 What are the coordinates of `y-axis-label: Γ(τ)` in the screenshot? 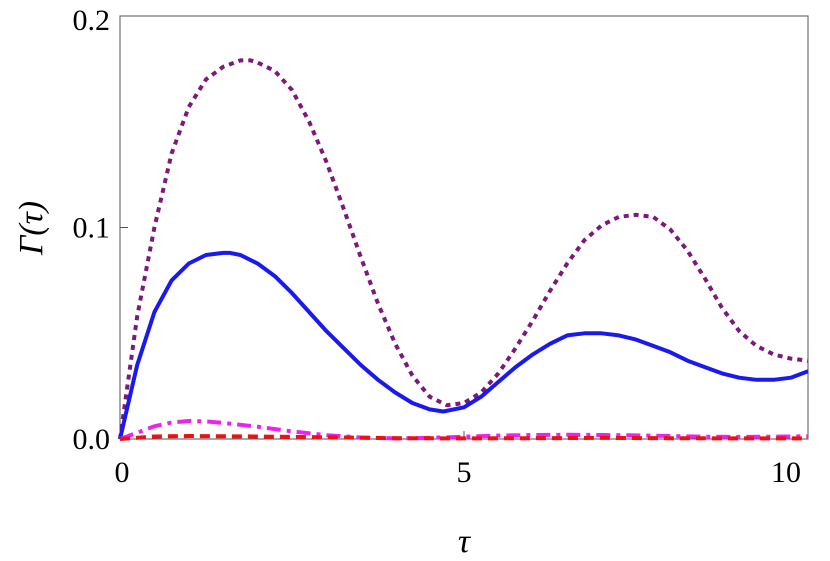 It's located at (31, 228).